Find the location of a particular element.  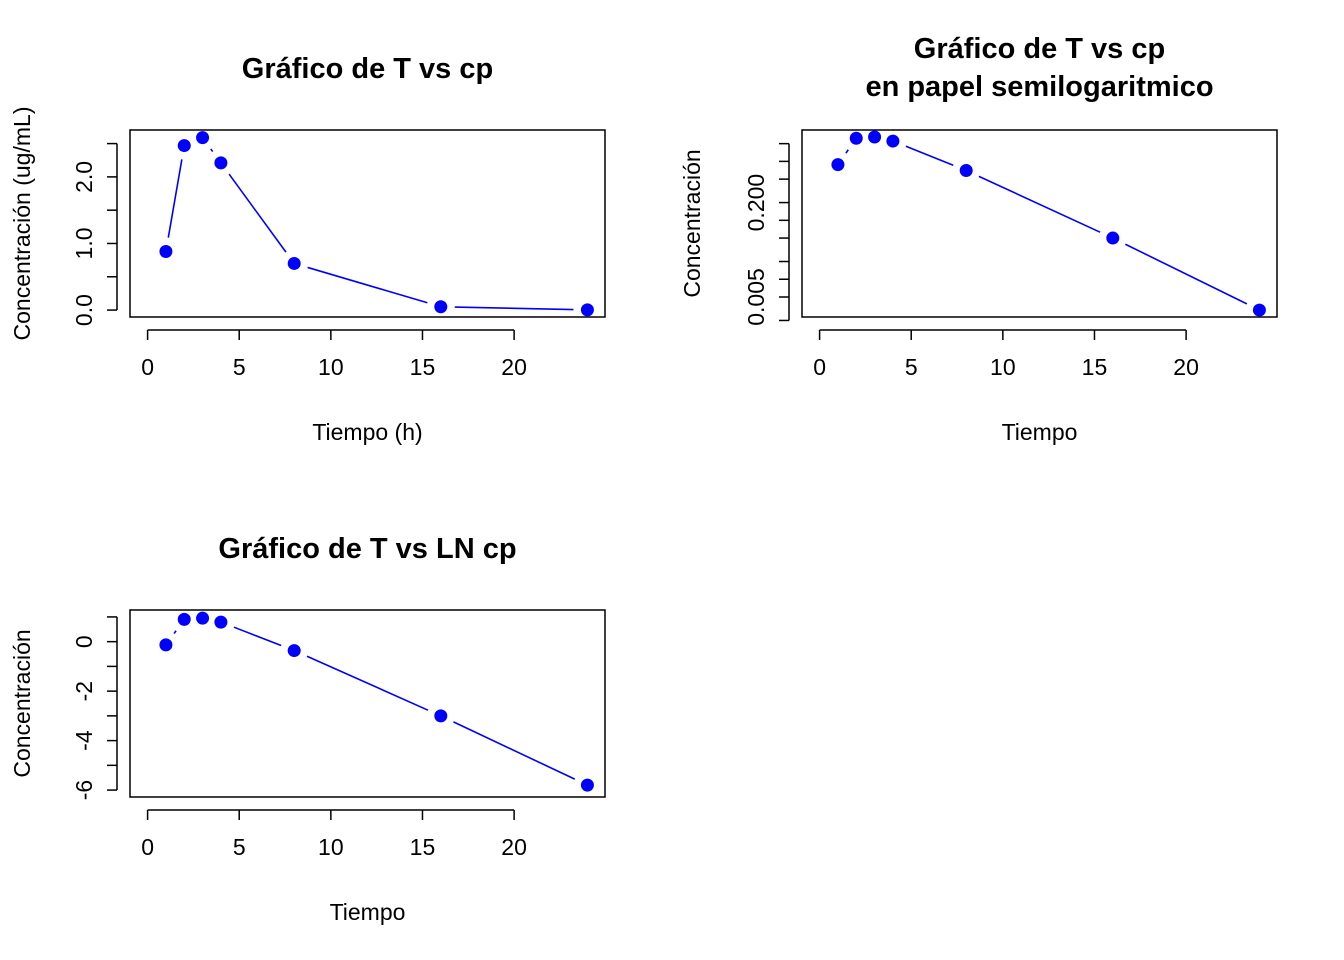

y-axis-label: Concentración (ug/mL) is located at coordinates (22, 224).